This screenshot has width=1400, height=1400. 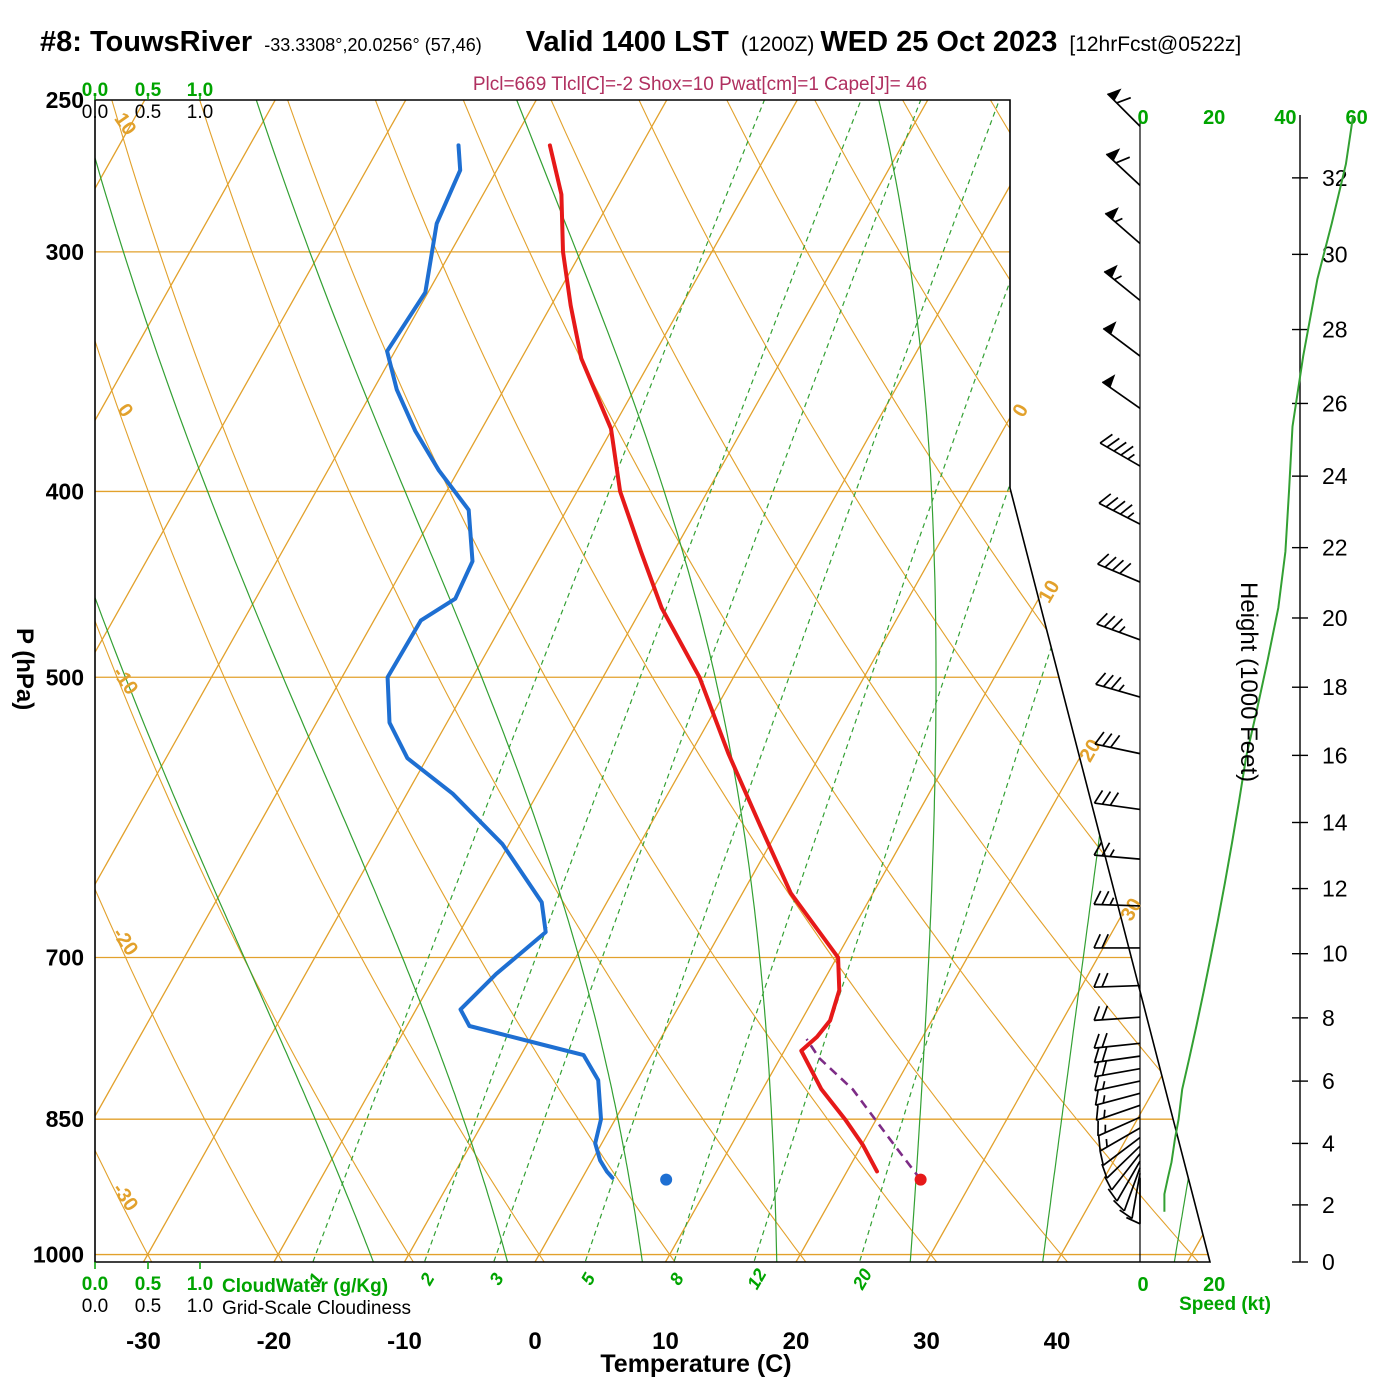 I want to click on station-coords: -33.3308°,20.0256° (57,46), so click(x=373, y=45).